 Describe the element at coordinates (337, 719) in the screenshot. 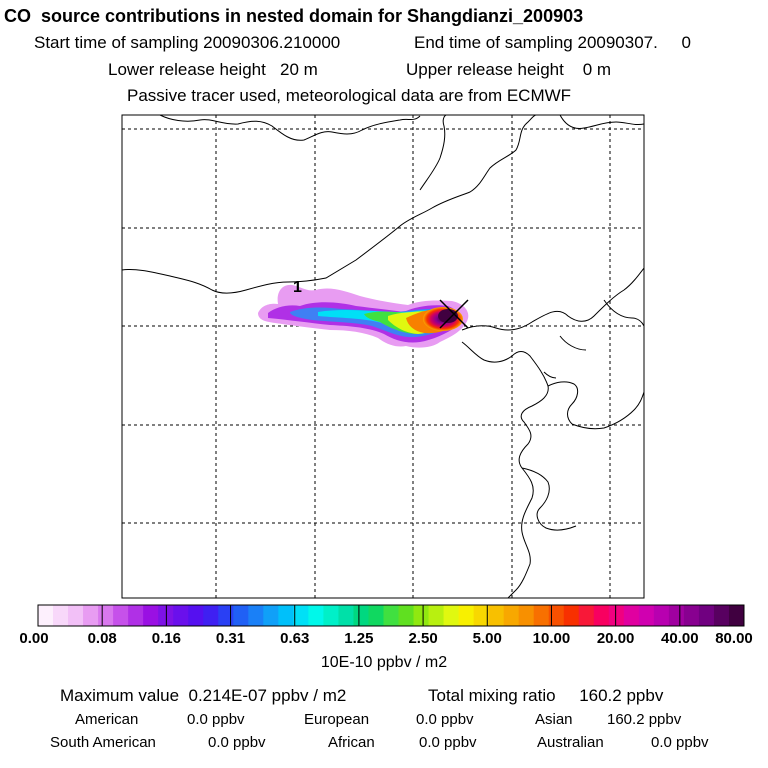

I see `region-name: European` at that location.